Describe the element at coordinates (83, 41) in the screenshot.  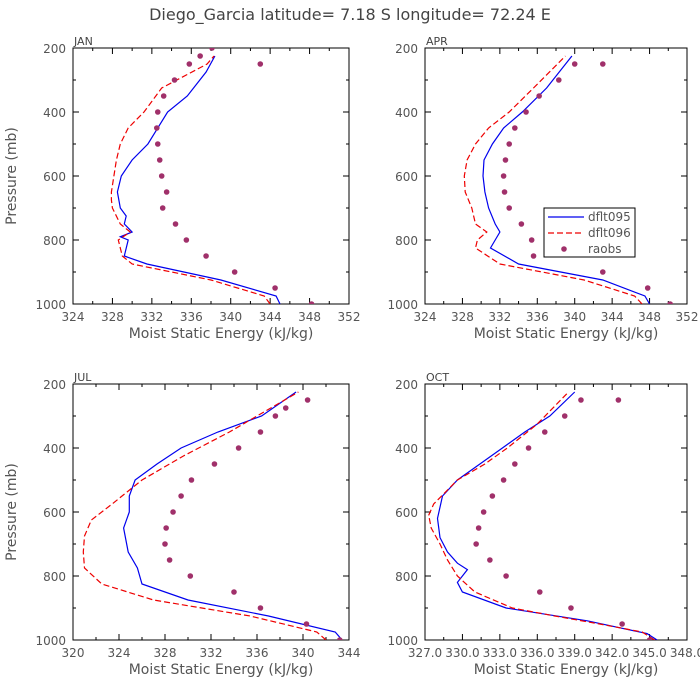
I see `panel-title: JAN` at that location.